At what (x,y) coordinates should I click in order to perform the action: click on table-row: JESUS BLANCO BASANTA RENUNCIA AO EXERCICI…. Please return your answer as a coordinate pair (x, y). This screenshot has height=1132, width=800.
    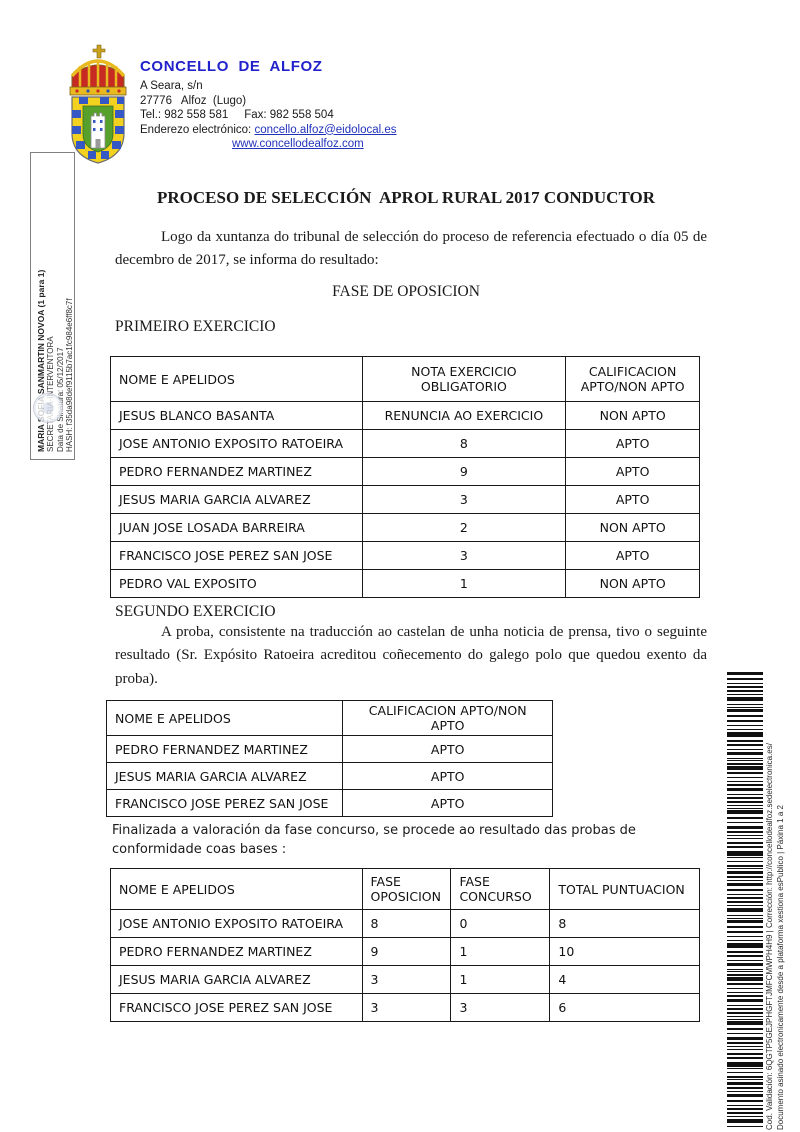
    Looking at the image, I should click on (405, 415).